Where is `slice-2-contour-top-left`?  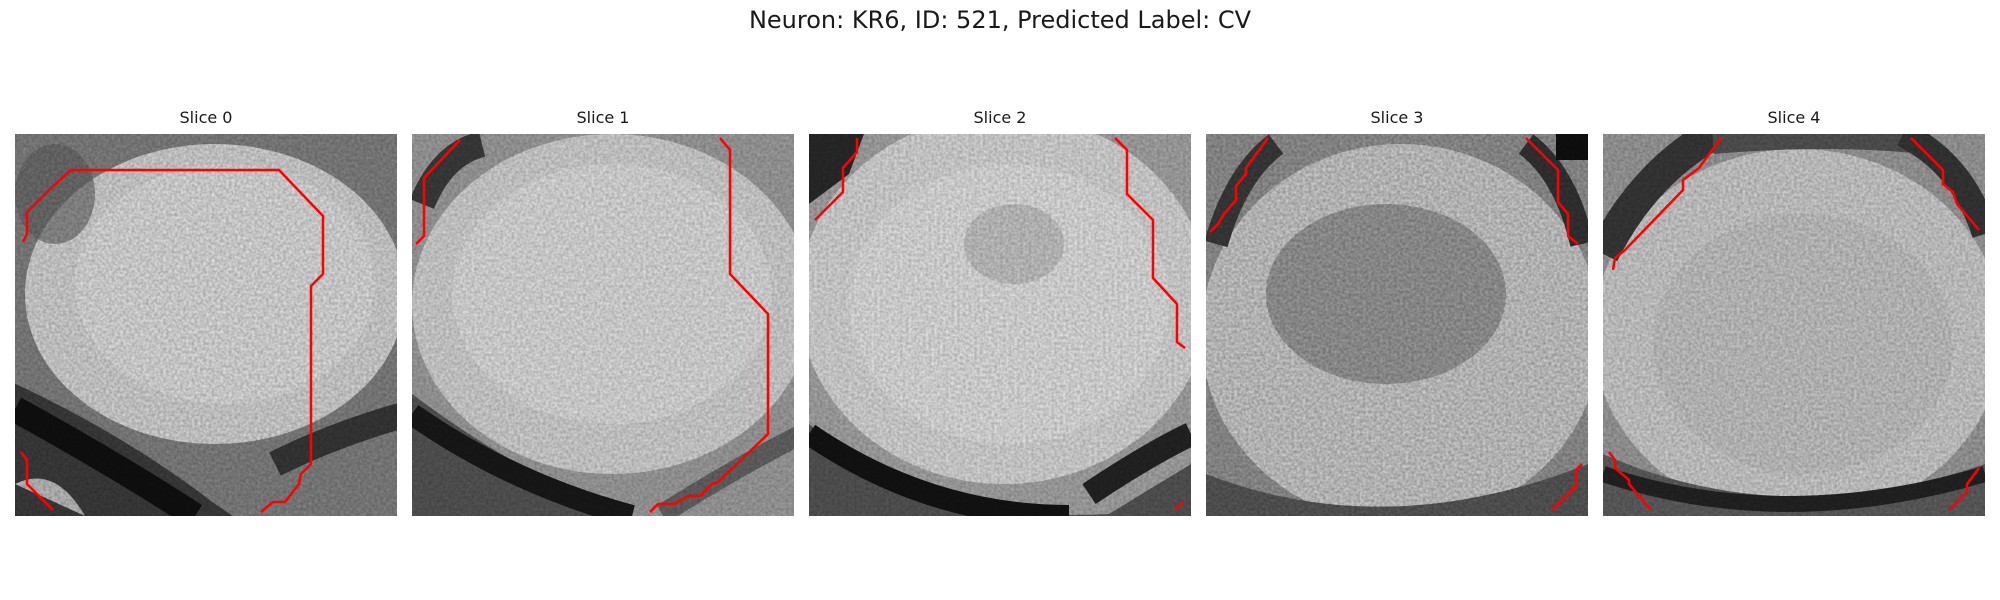 slice-2-contour-top-left is located at coordinates (836, 179).